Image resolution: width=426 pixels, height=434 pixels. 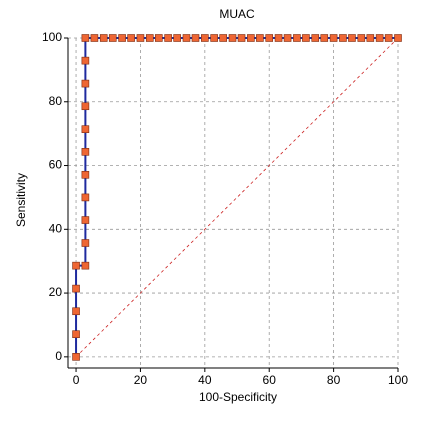 I want to click on x-tick-label: 0, so click(x=76, y=380).